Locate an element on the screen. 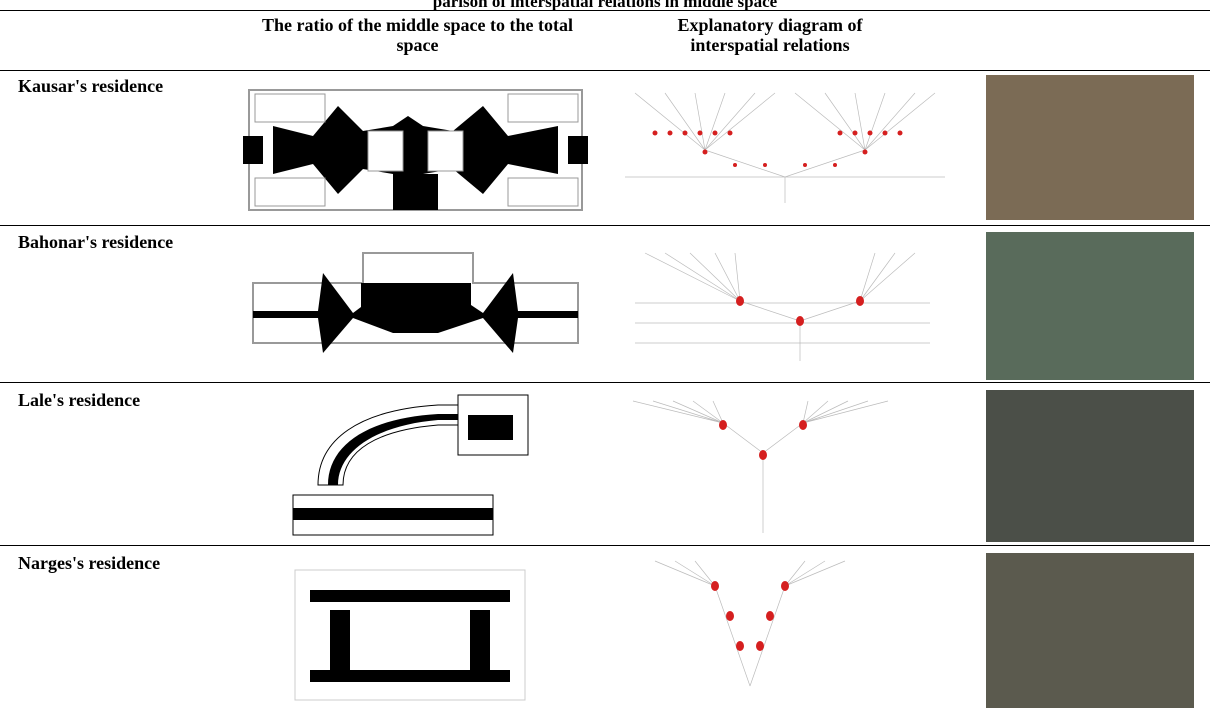 The height and width of the screenshot is (711, 1210). row-label-narges: Narges's residence is located at coordinates (89, 563).